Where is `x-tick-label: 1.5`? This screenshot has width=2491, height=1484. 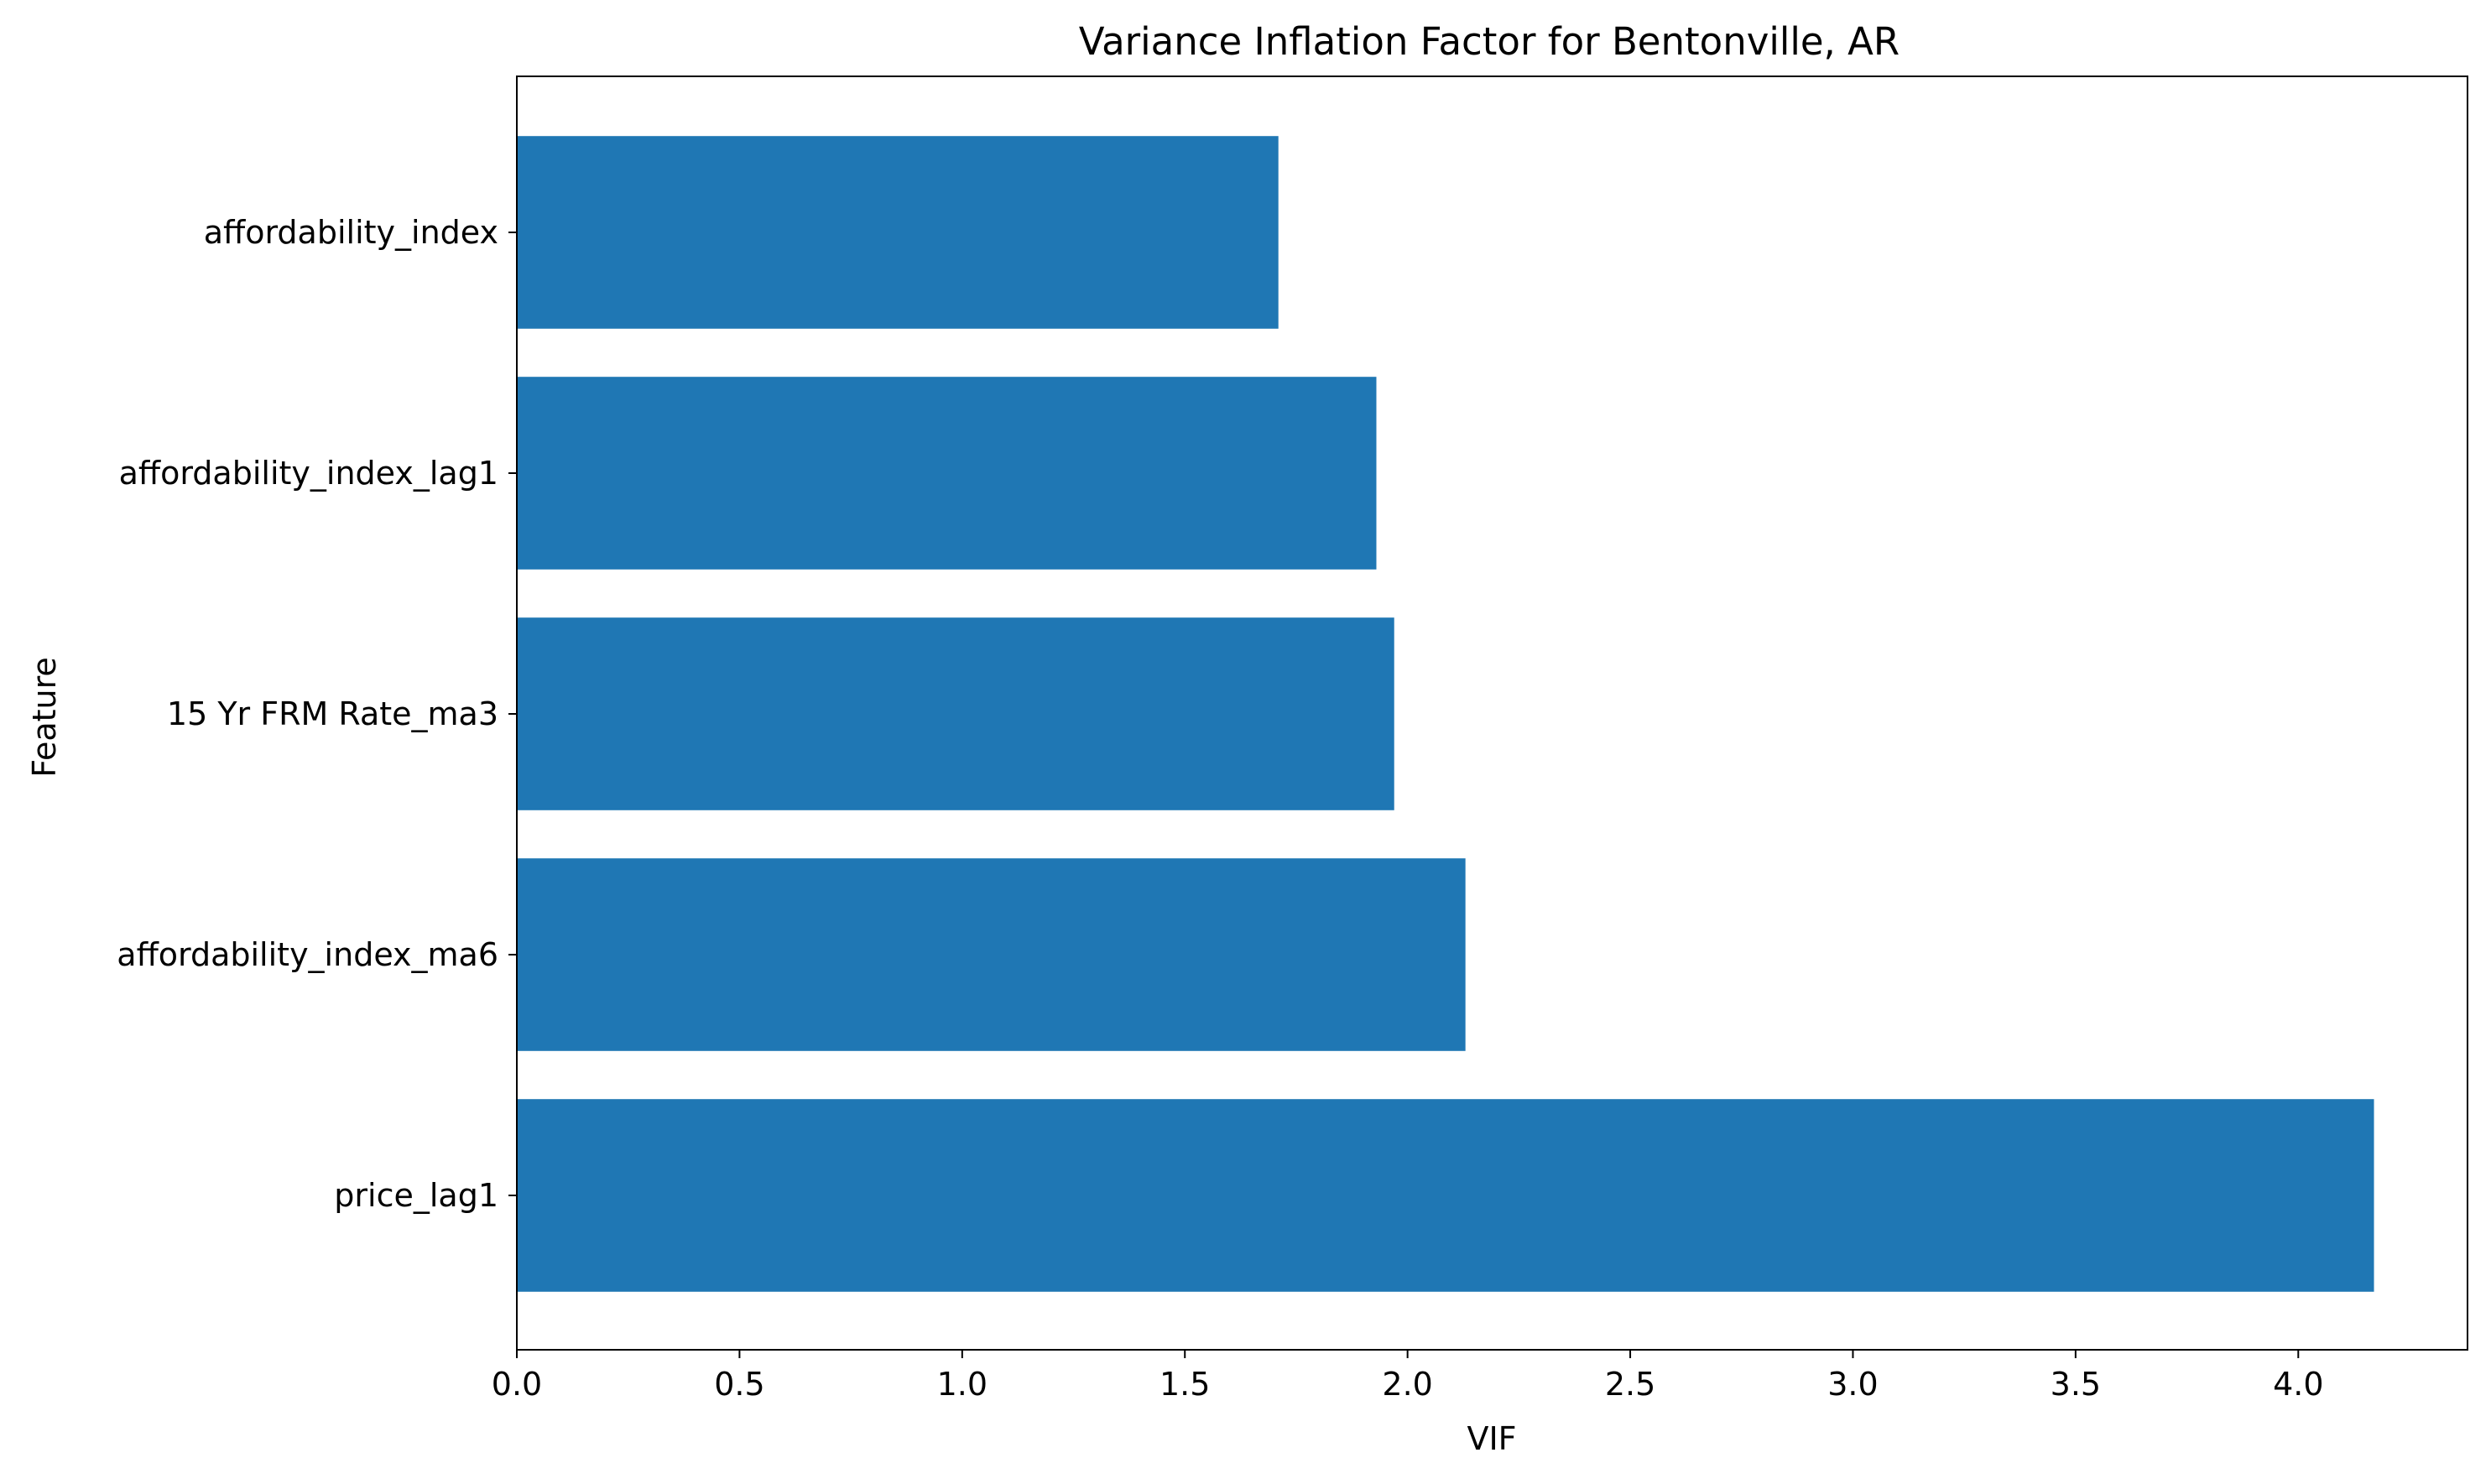
x-tick-label: 1.5 is located at coordinates (1185, 1384).